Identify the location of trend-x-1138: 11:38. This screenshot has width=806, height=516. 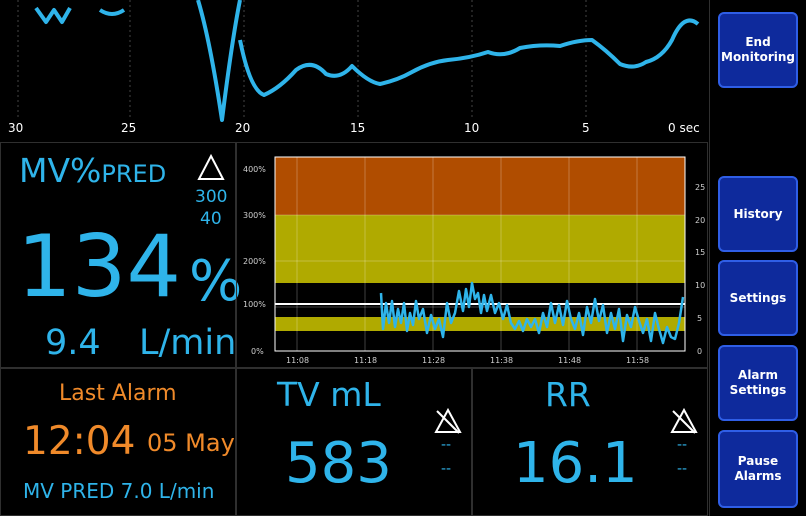
(501, 360).